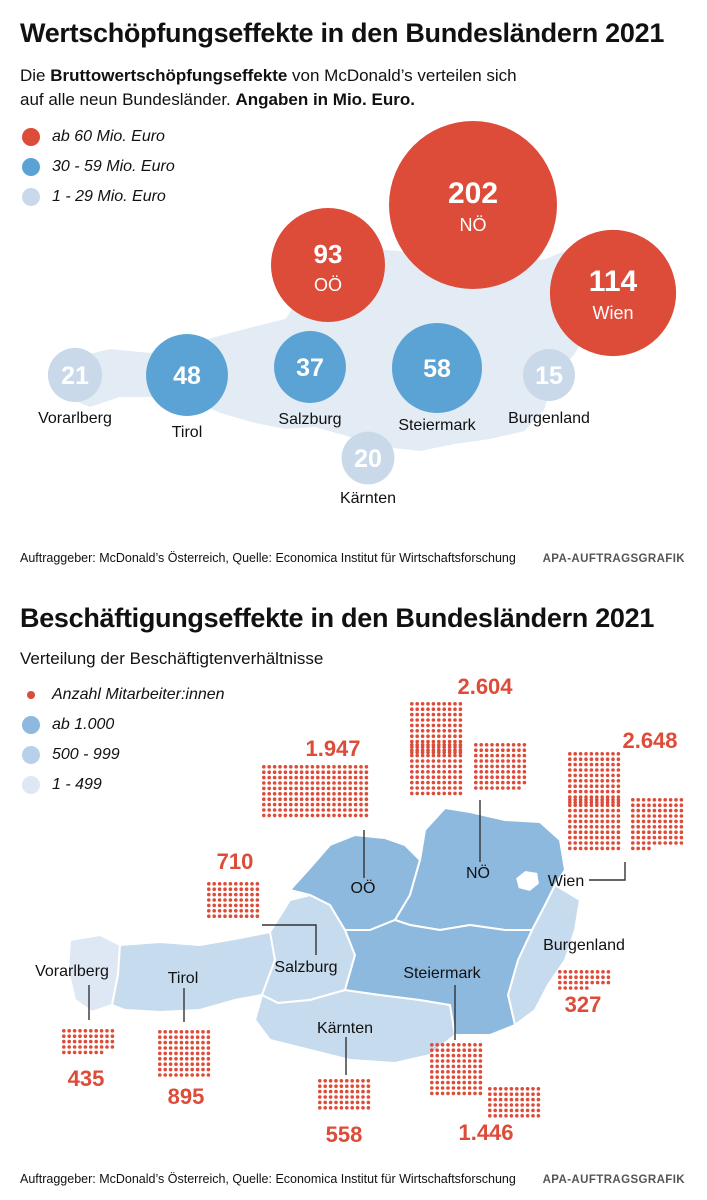  What do you see at coordinates (485, 1132) in the screenshot?
I see `value-label-steiermark: 1.446` at bounding box center [485, 1132].